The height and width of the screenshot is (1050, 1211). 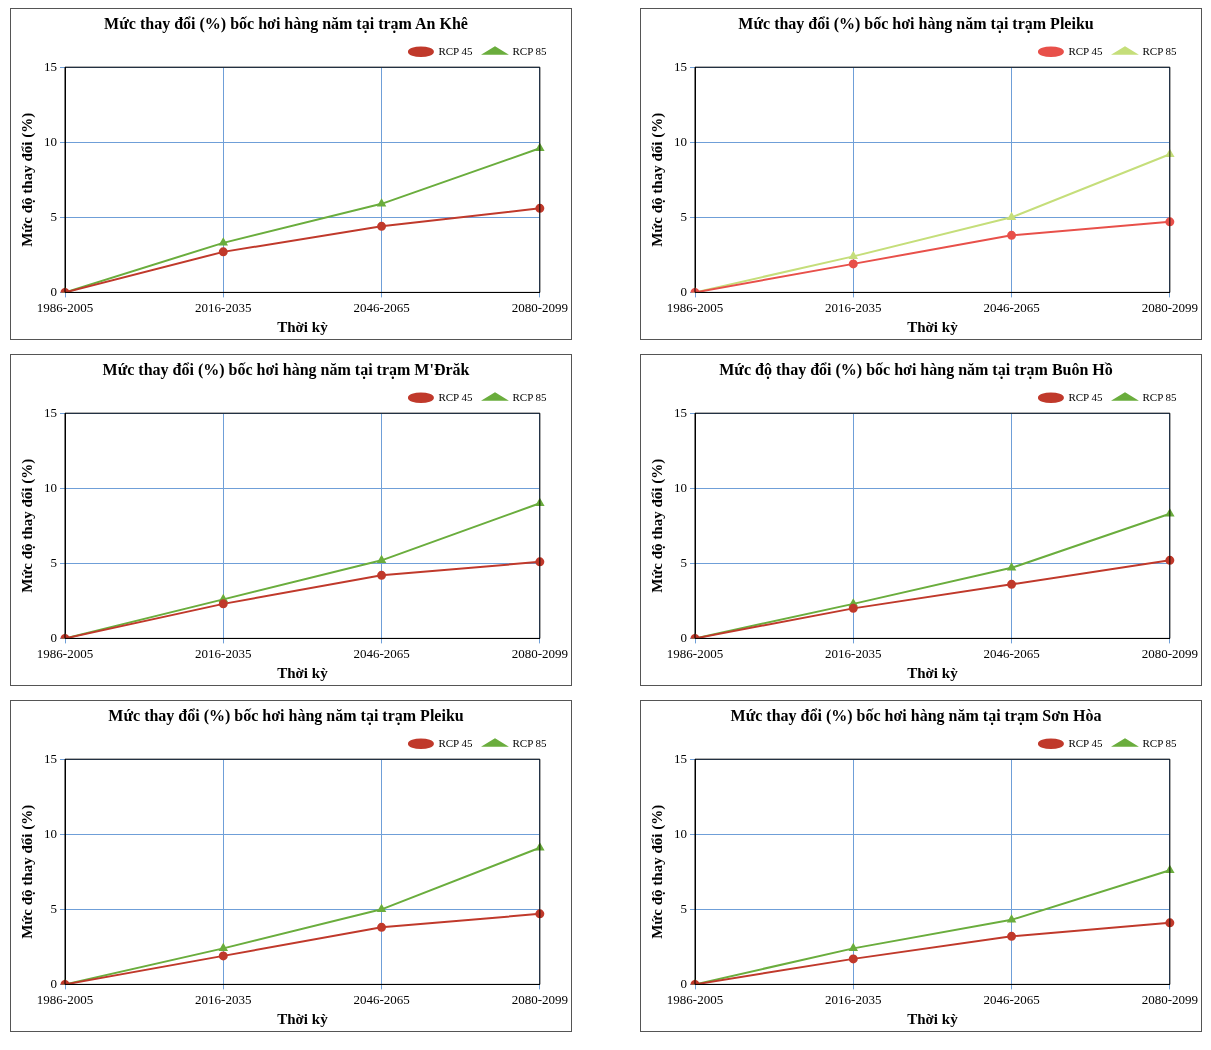 I want to click on chart-title: Mức thay đổi (%) bốc hơi hàng năm tại trạm An Khê, so click(x=286, y=23).